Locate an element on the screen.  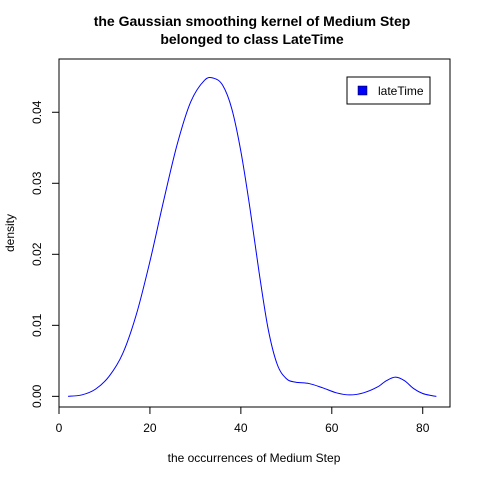
x-axis: 0 20 40 60 80 is located at coordinates (243, 420).